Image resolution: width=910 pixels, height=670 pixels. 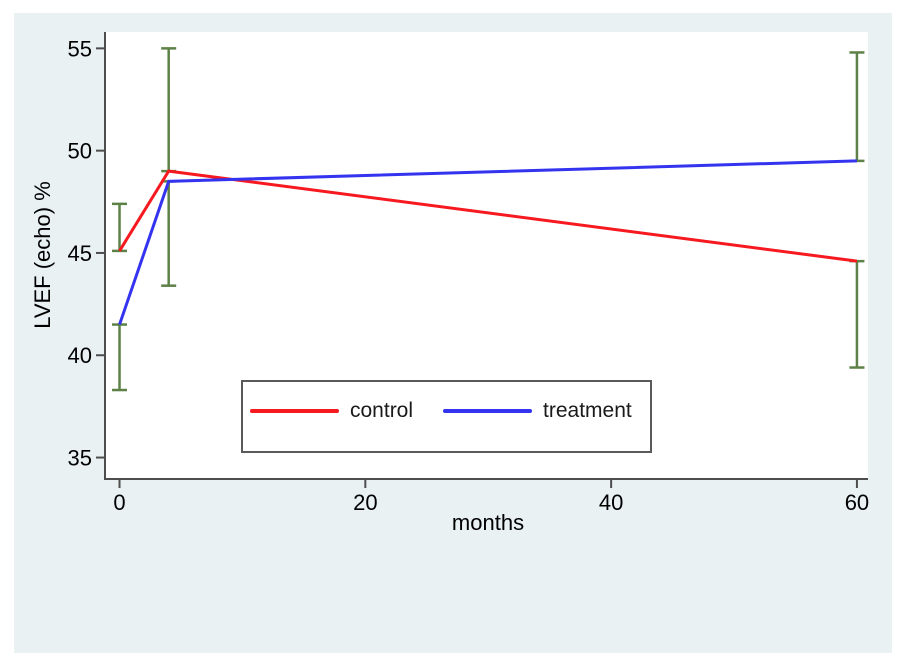 What do you see at coordinates (537, 411) in the screenshot?
I see `legend-entry-treatment: treatment` at bounding box center [537, 411].